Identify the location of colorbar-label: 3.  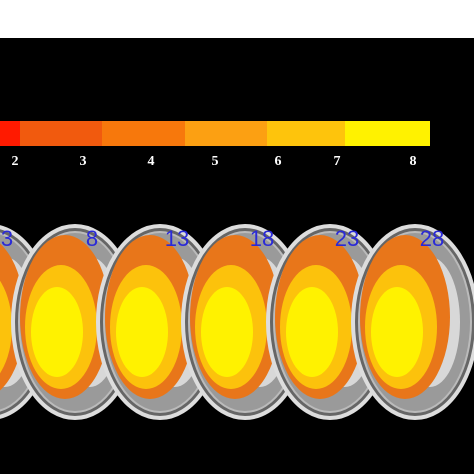
(83, 161).